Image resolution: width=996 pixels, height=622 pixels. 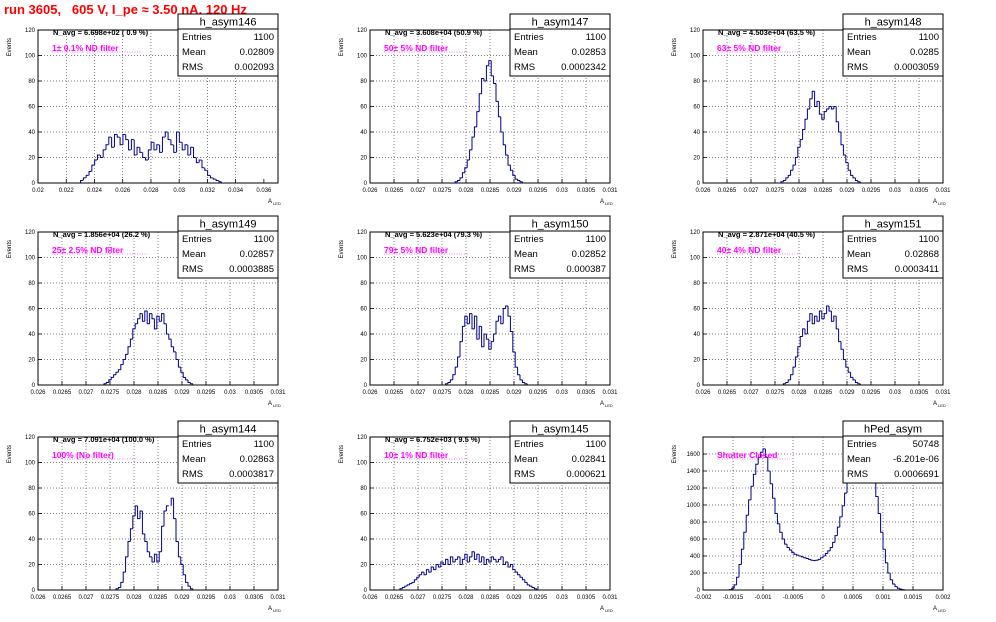 What do you see at coordinates (228, 23) in the screenshot?
I see `histogram-name: h_asym146` at bounding box center [228, 23].